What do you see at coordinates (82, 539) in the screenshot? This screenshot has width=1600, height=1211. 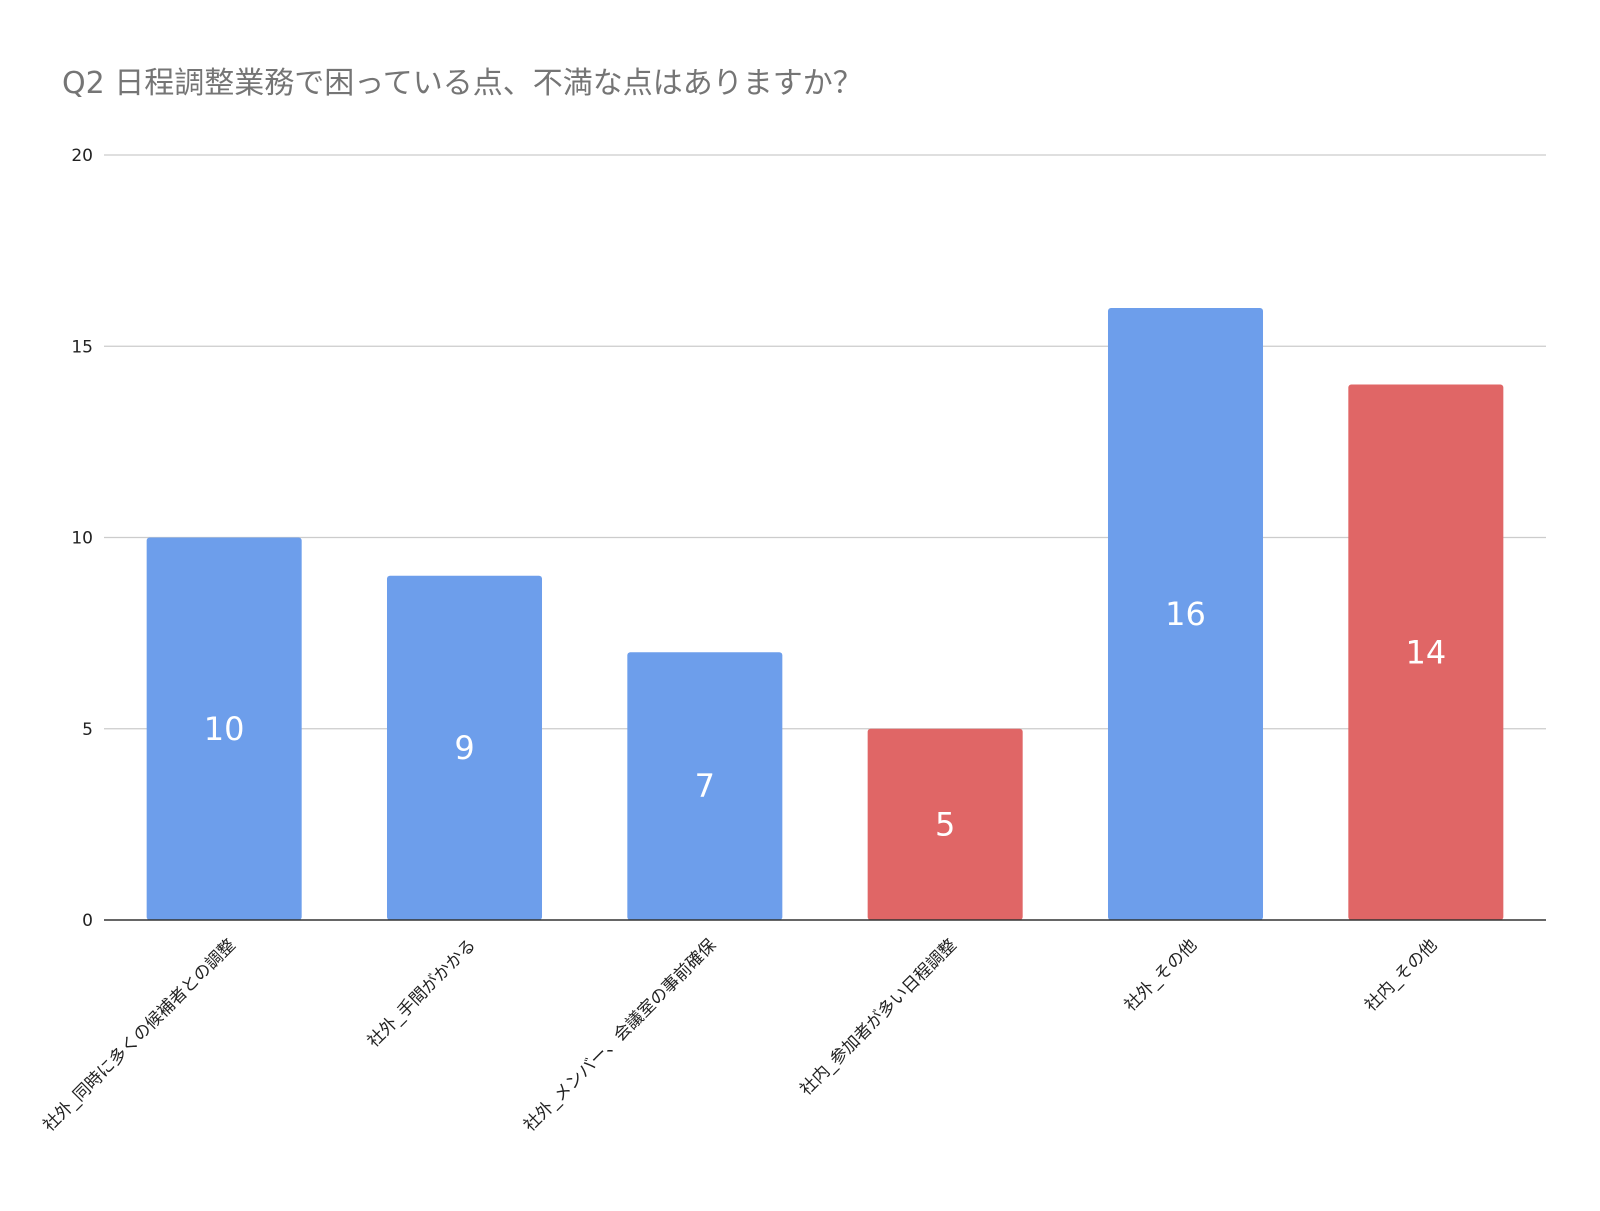 I see `y-tick-label: 10` at bounding box center [82, 539].